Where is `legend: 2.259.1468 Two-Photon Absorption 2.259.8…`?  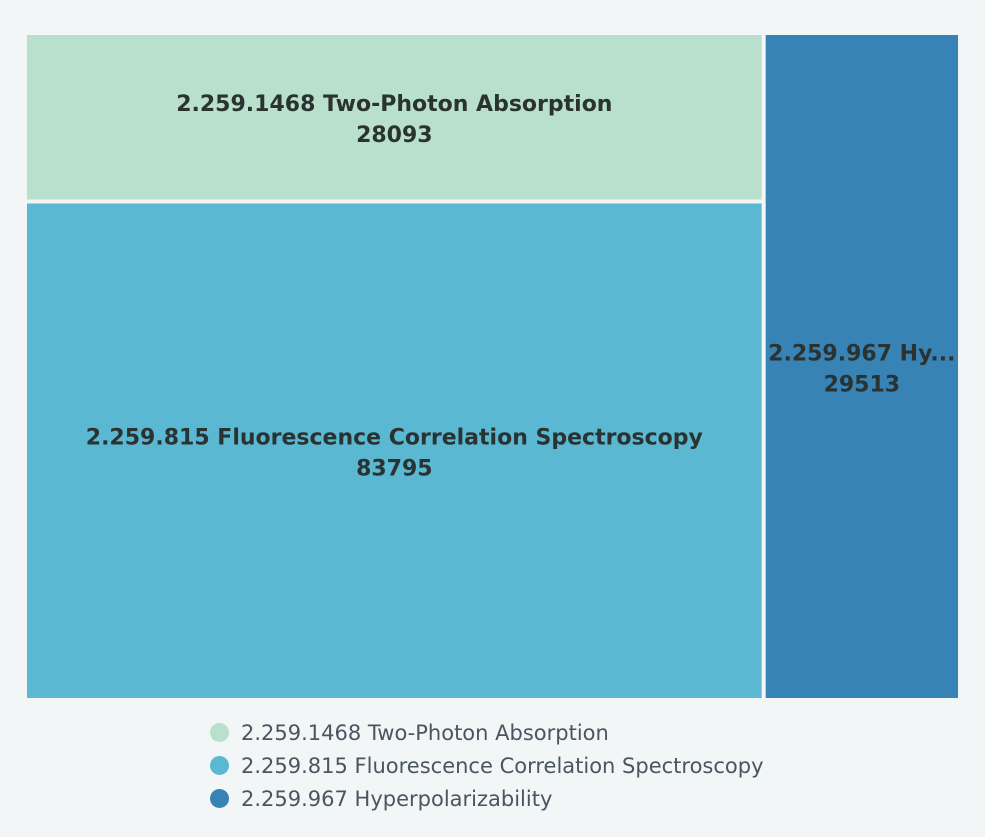
legend: 2.259.1468 Two-Photon Absorption 2.259.8… is located at coordinates (560, 765).